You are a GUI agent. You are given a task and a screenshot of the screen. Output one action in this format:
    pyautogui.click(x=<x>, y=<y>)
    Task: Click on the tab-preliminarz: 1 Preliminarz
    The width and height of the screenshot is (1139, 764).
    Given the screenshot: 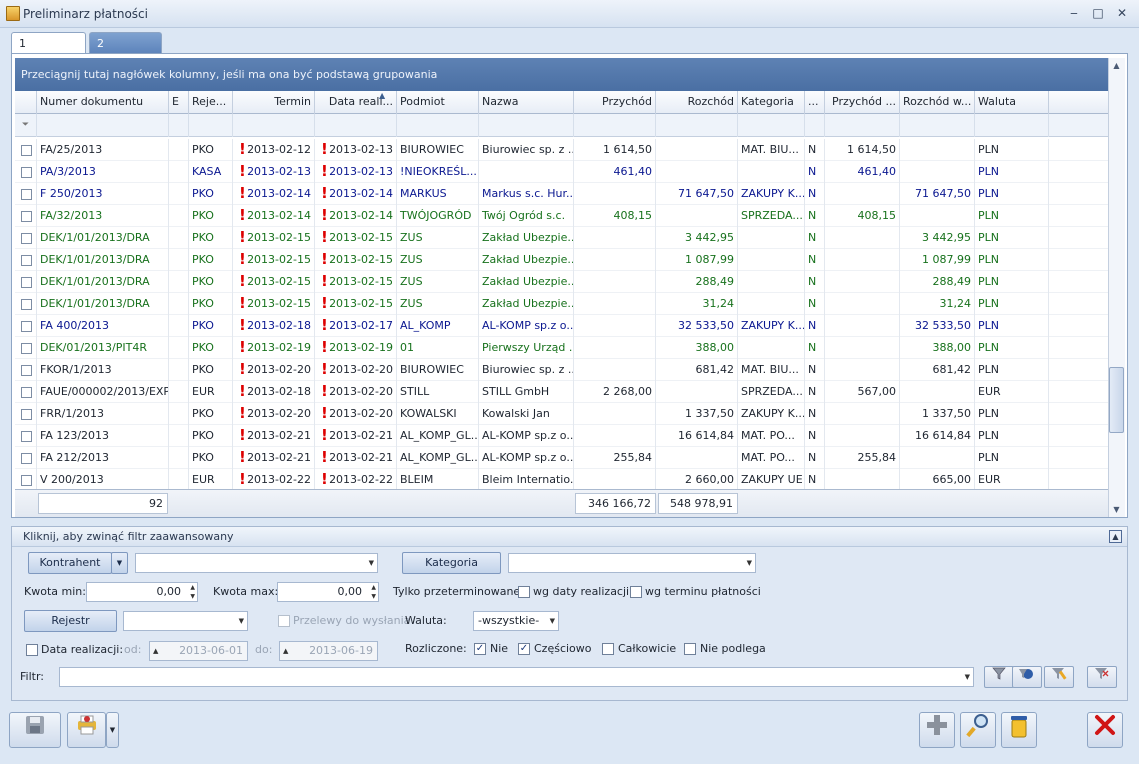 What is the action you would take?
    pyautogui.click(x=48, y=51)
    